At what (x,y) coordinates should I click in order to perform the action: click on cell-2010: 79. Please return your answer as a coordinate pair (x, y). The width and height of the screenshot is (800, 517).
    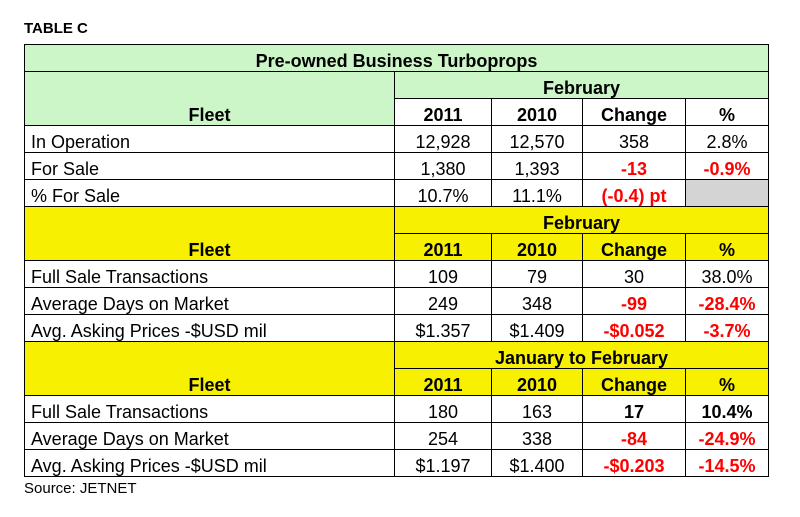
    Looking at the image, I should click on (537, 274).